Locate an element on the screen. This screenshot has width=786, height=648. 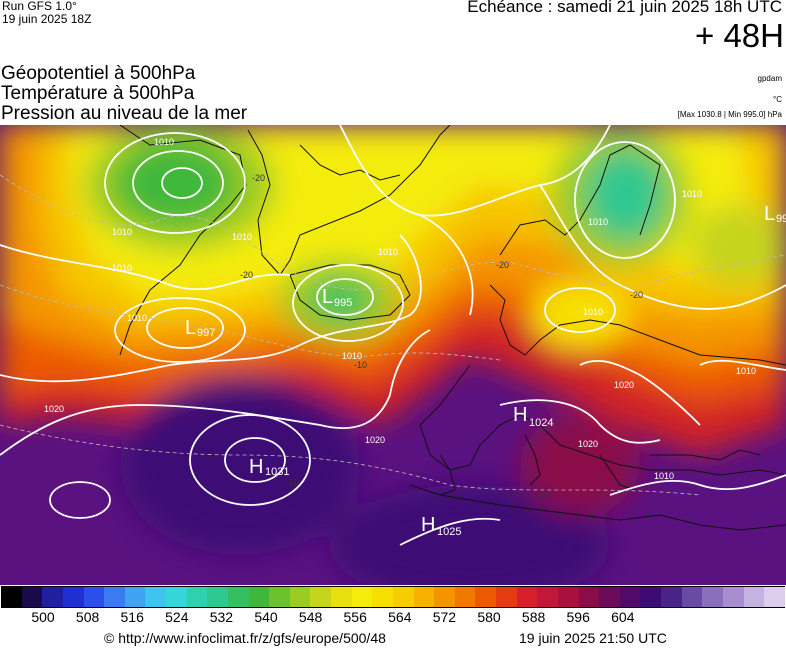
parameter-geopotential: Géopotentiel à 500hPa is located at coordinates (98, 73).